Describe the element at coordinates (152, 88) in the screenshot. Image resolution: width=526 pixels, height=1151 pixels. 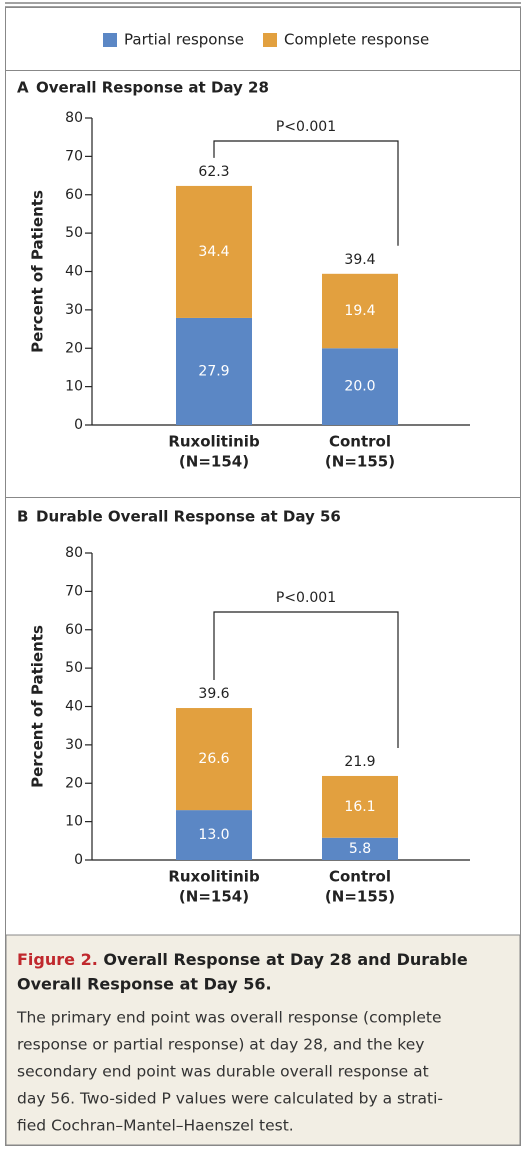
I see `panel-title: Overall Response at Day 28` at that location.